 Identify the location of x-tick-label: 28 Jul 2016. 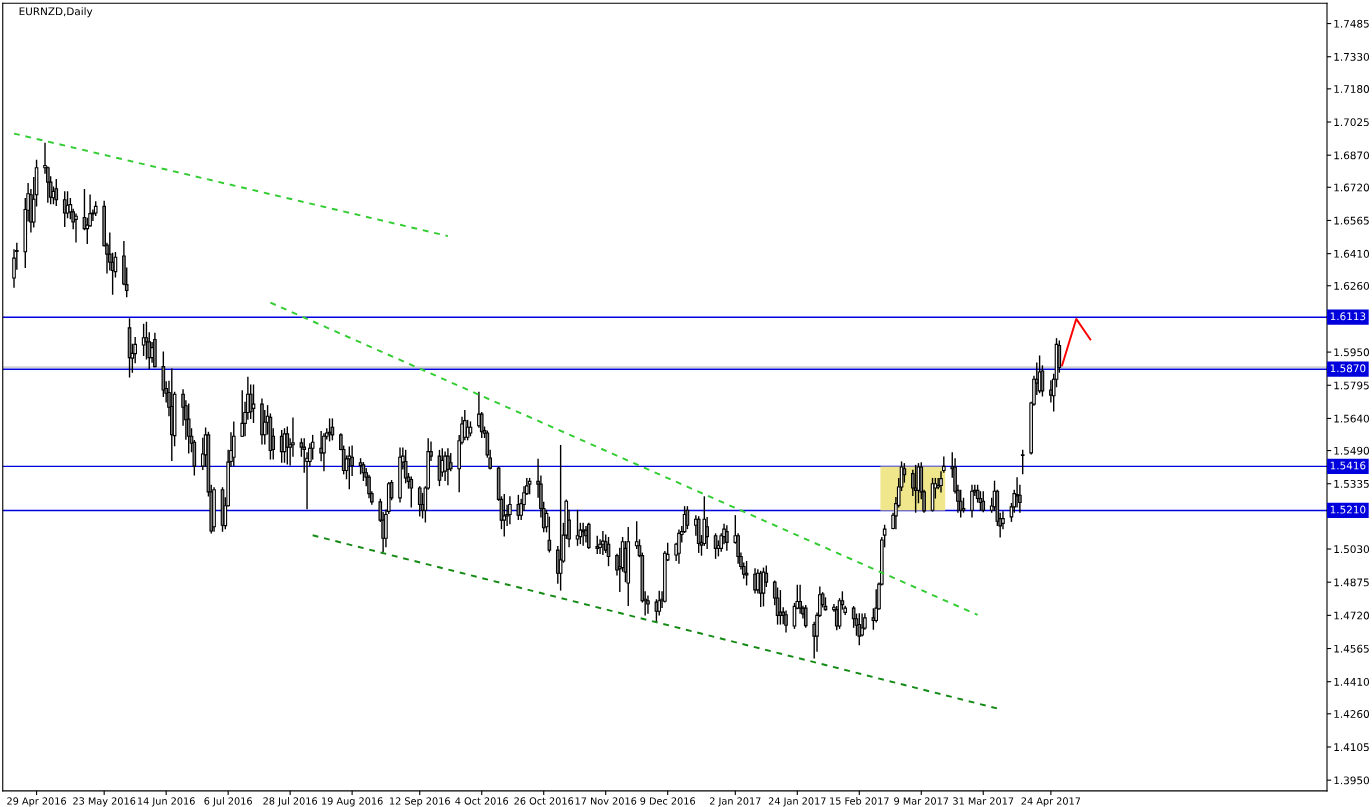
(290, 802).